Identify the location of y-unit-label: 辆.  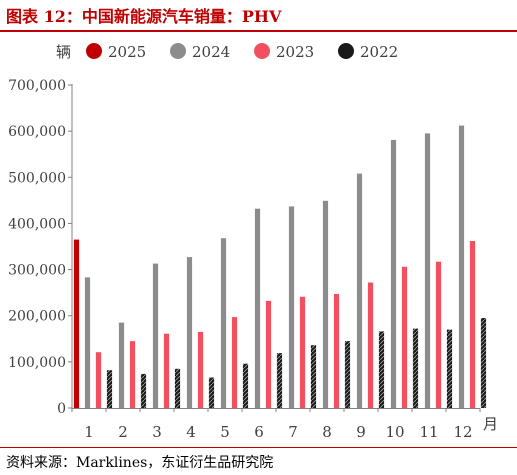
(63, 52).